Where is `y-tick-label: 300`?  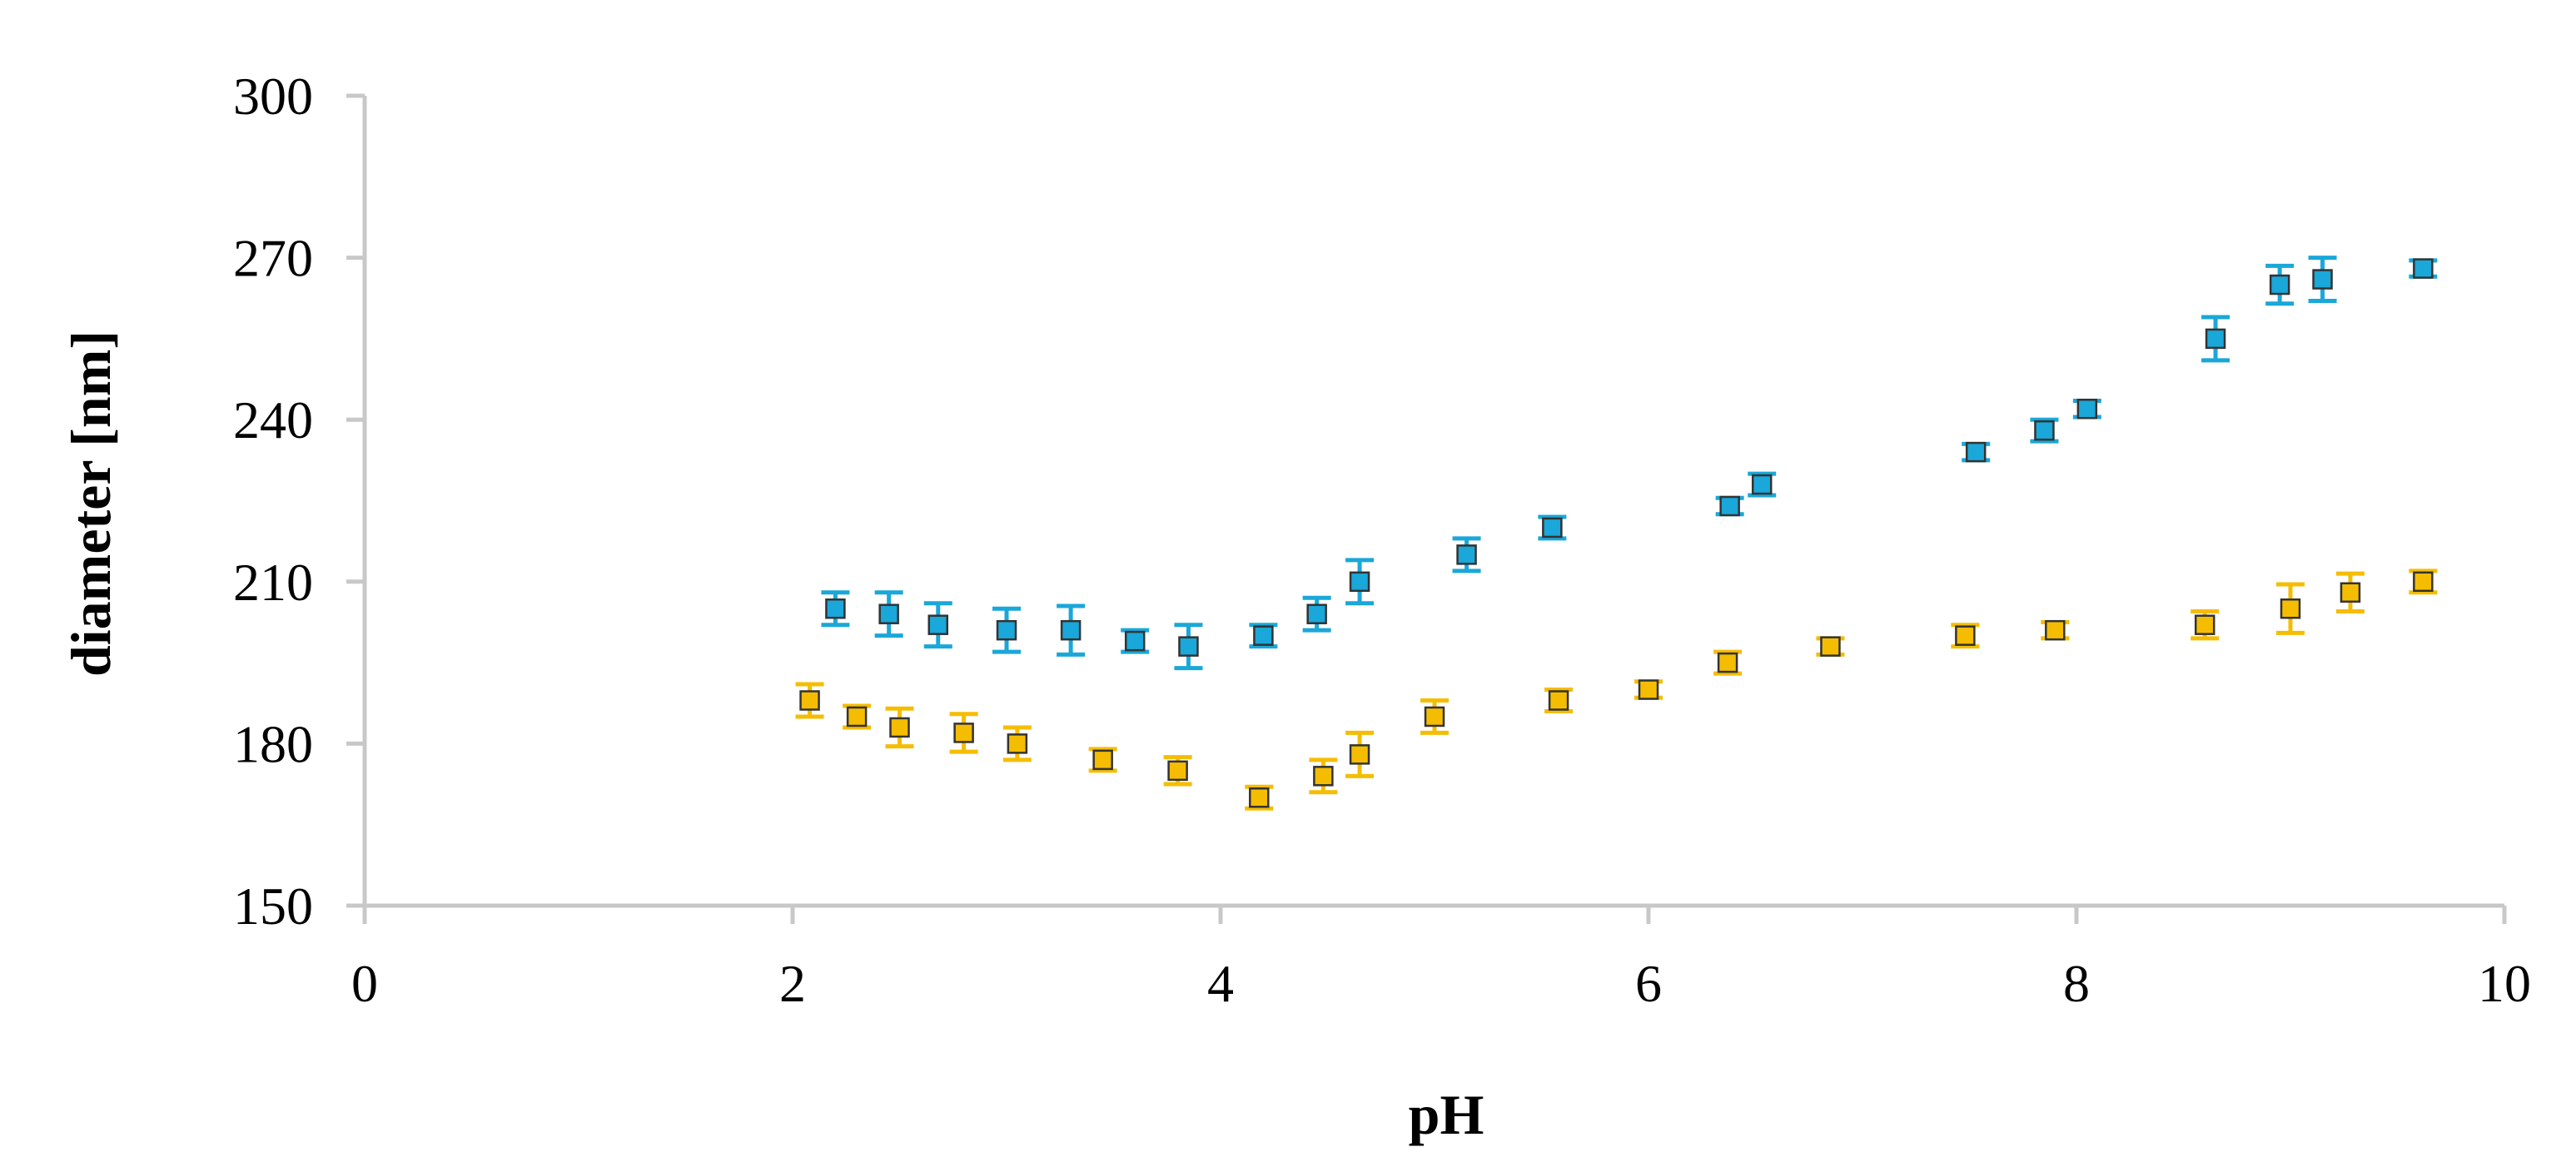
y-tick-label: 300 is located at coordinates (273, 97).